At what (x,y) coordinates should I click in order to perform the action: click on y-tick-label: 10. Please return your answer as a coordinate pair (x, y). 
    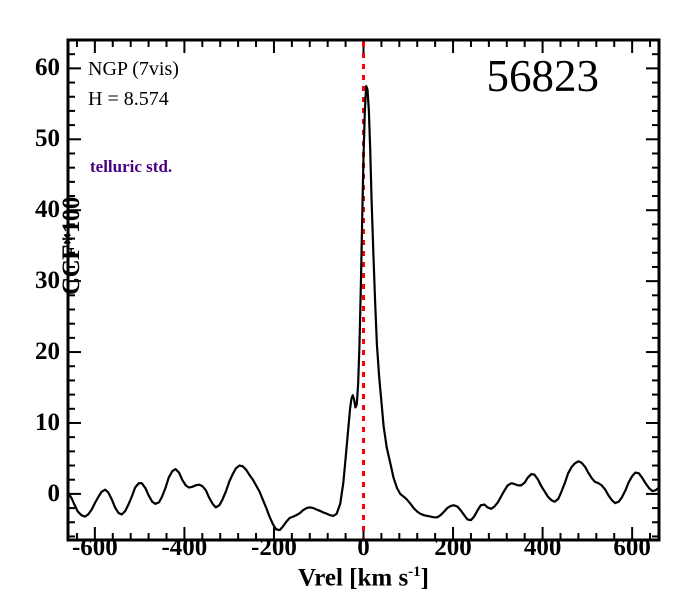
    Looking at the image, I should click on (47, 422).